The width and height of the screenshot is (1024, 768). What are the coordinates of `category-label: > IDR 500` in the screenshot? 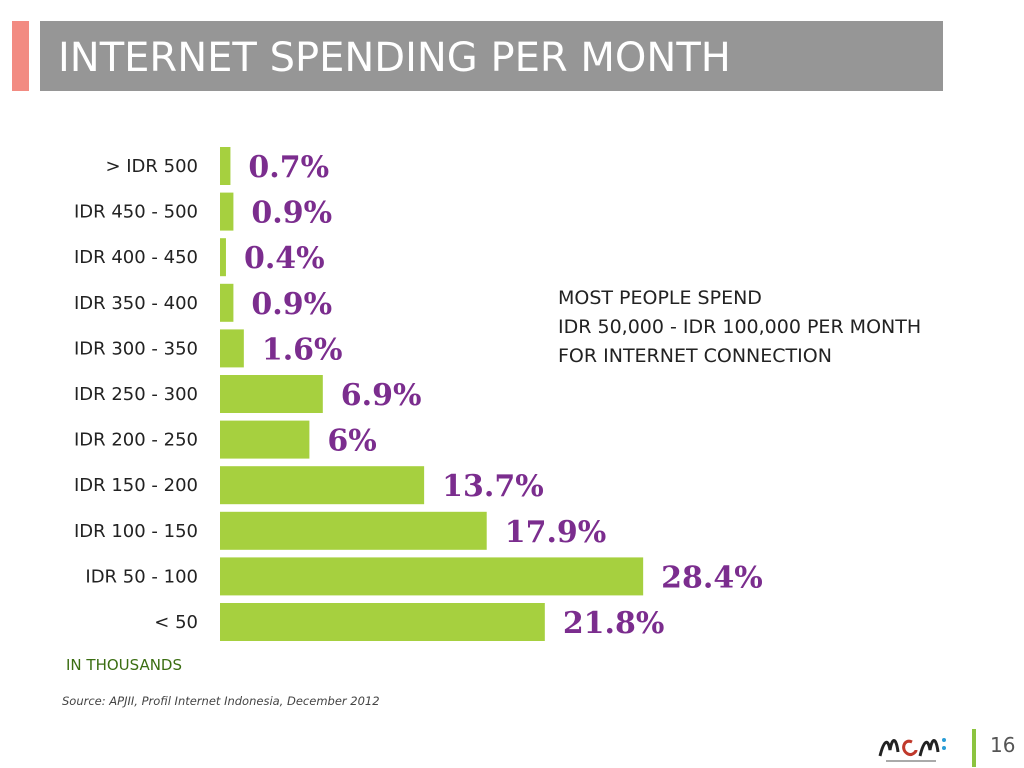 It's located at (151, 166).